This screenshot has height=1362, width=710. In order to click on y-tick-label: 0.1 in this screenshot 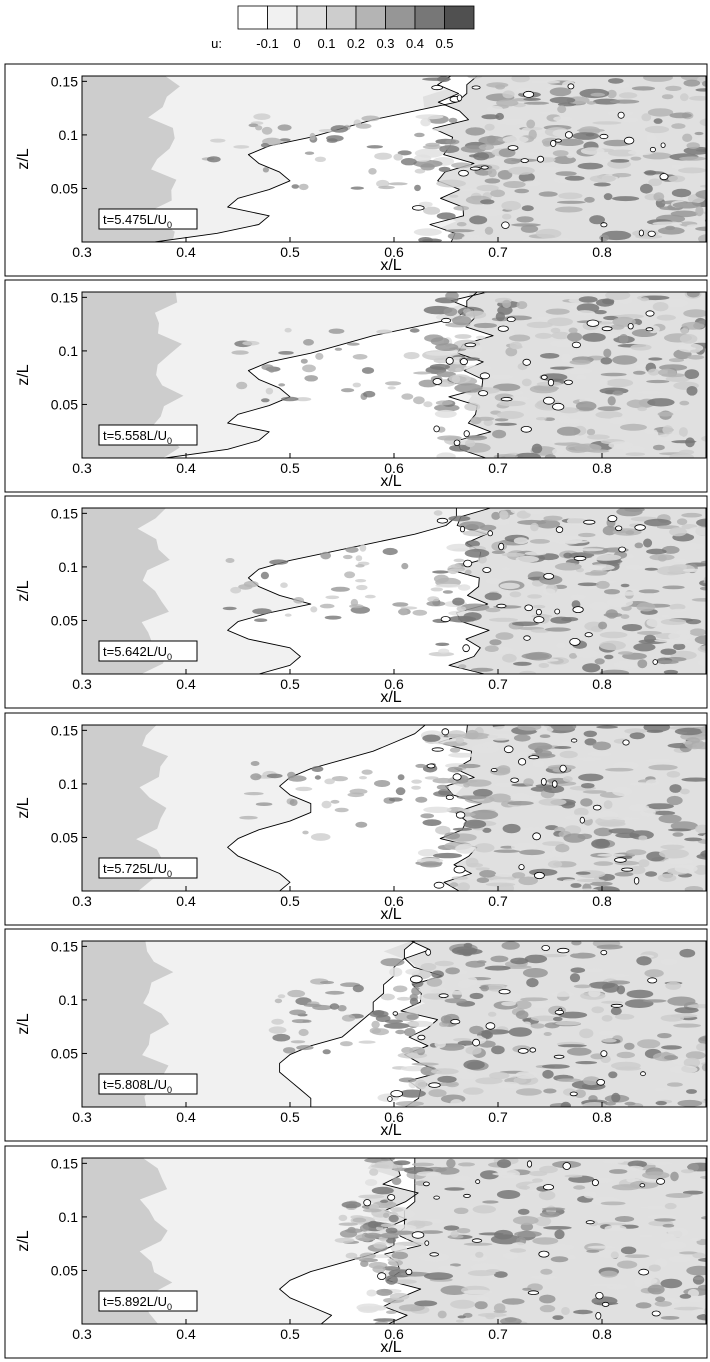, I will do `click(69, 135)`.